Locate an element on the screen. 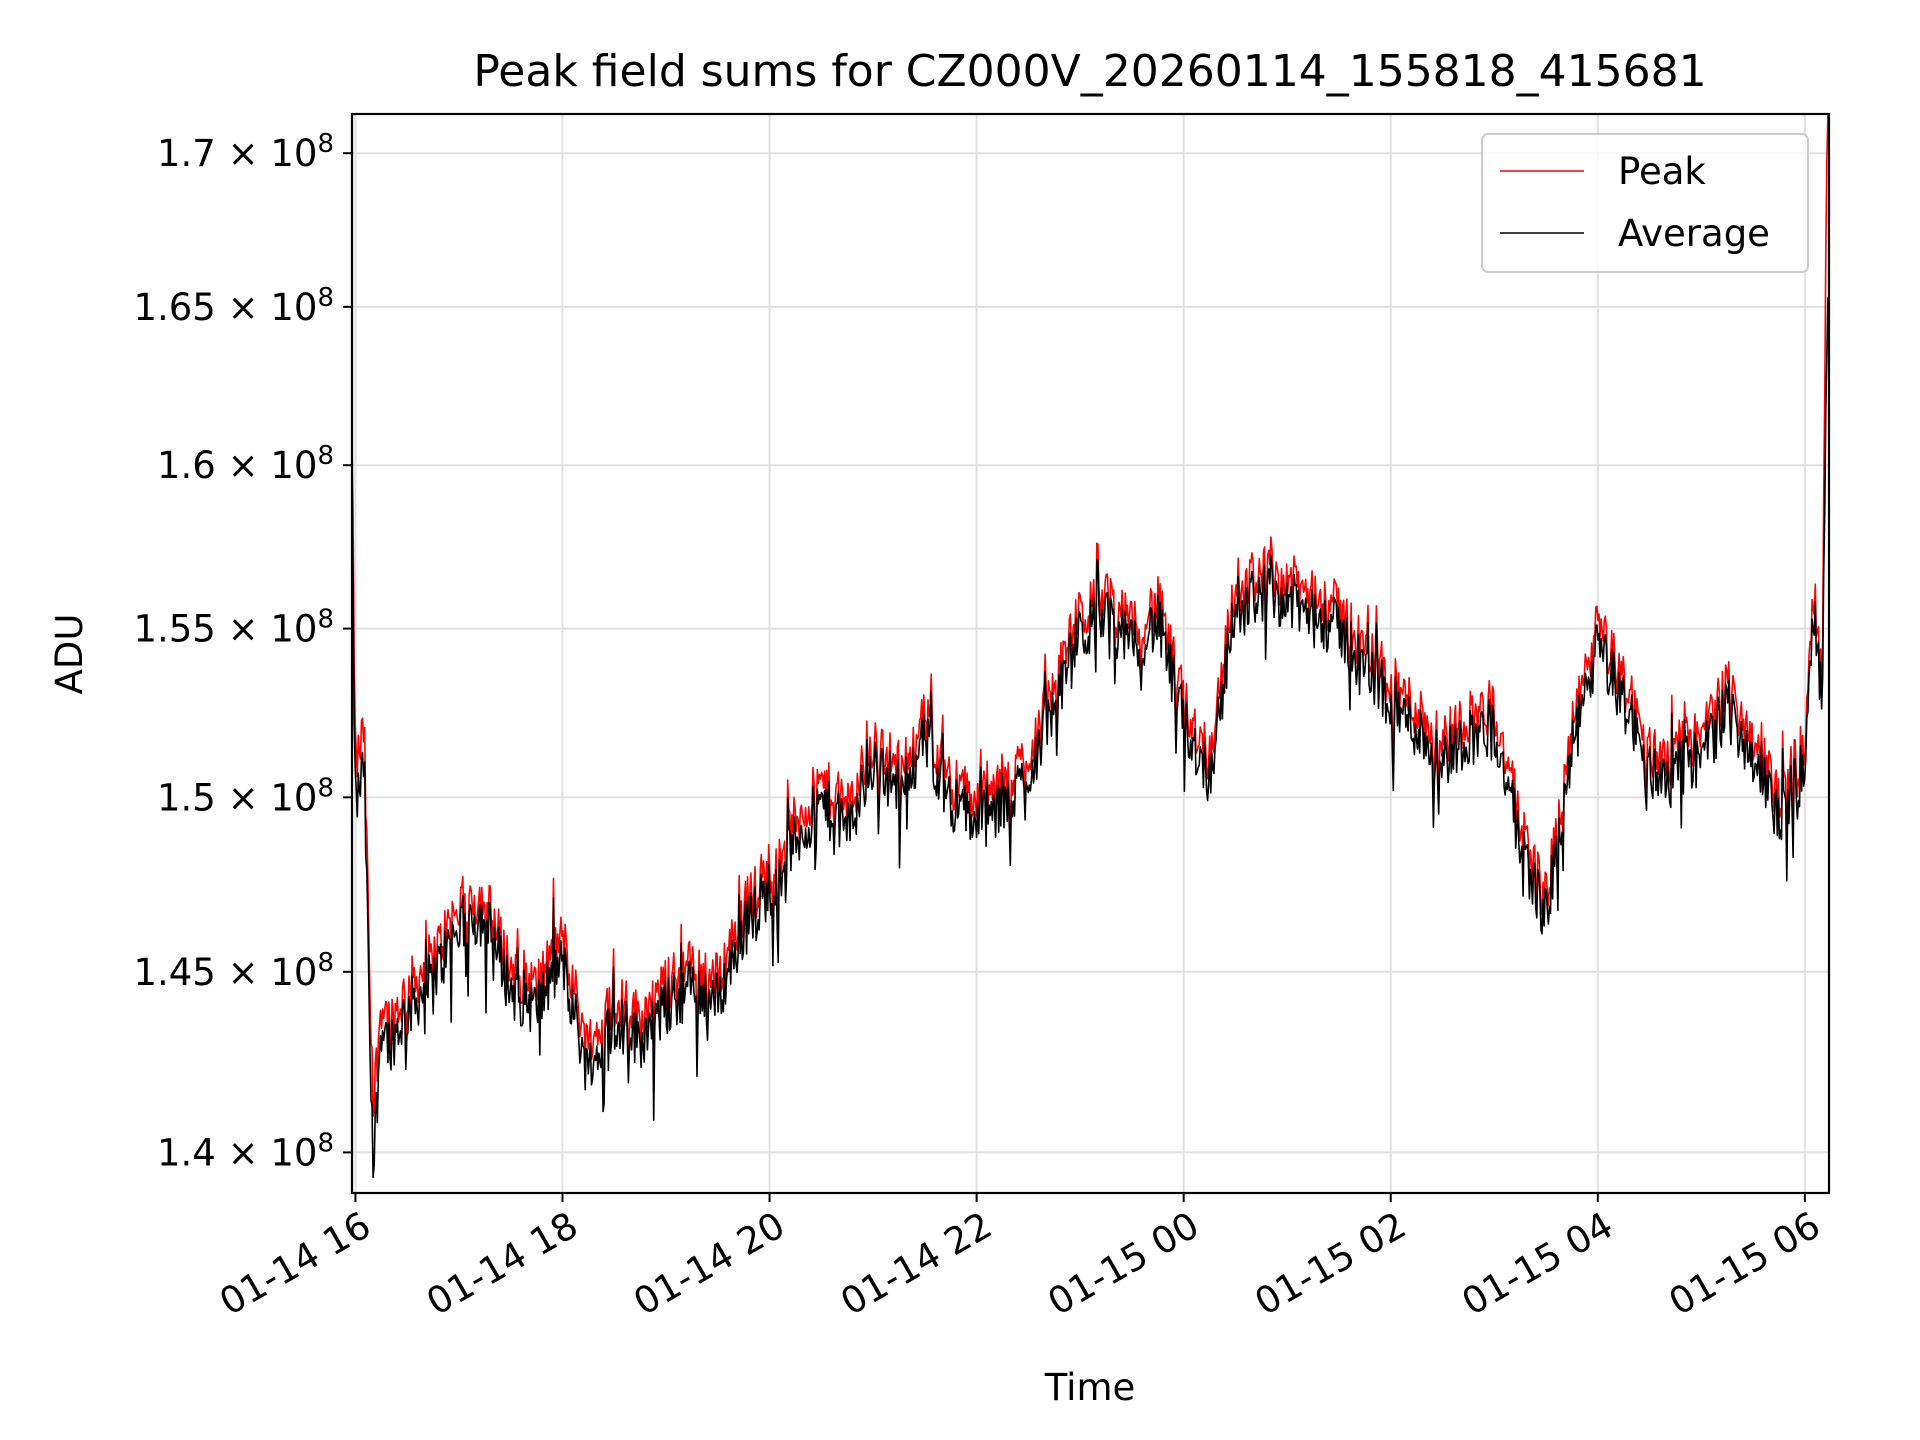 The height and width of the screenshot is (1440, 1920). y-tick-label: 1.6 × 108 is located at coordinates (245, 464).